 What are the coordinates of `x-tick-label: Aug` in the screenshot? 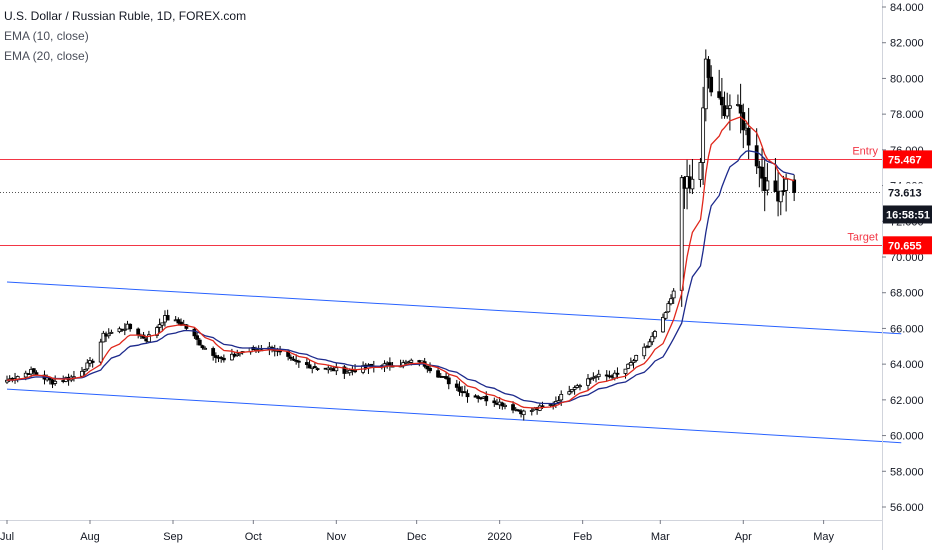 It's located at (90, 537).